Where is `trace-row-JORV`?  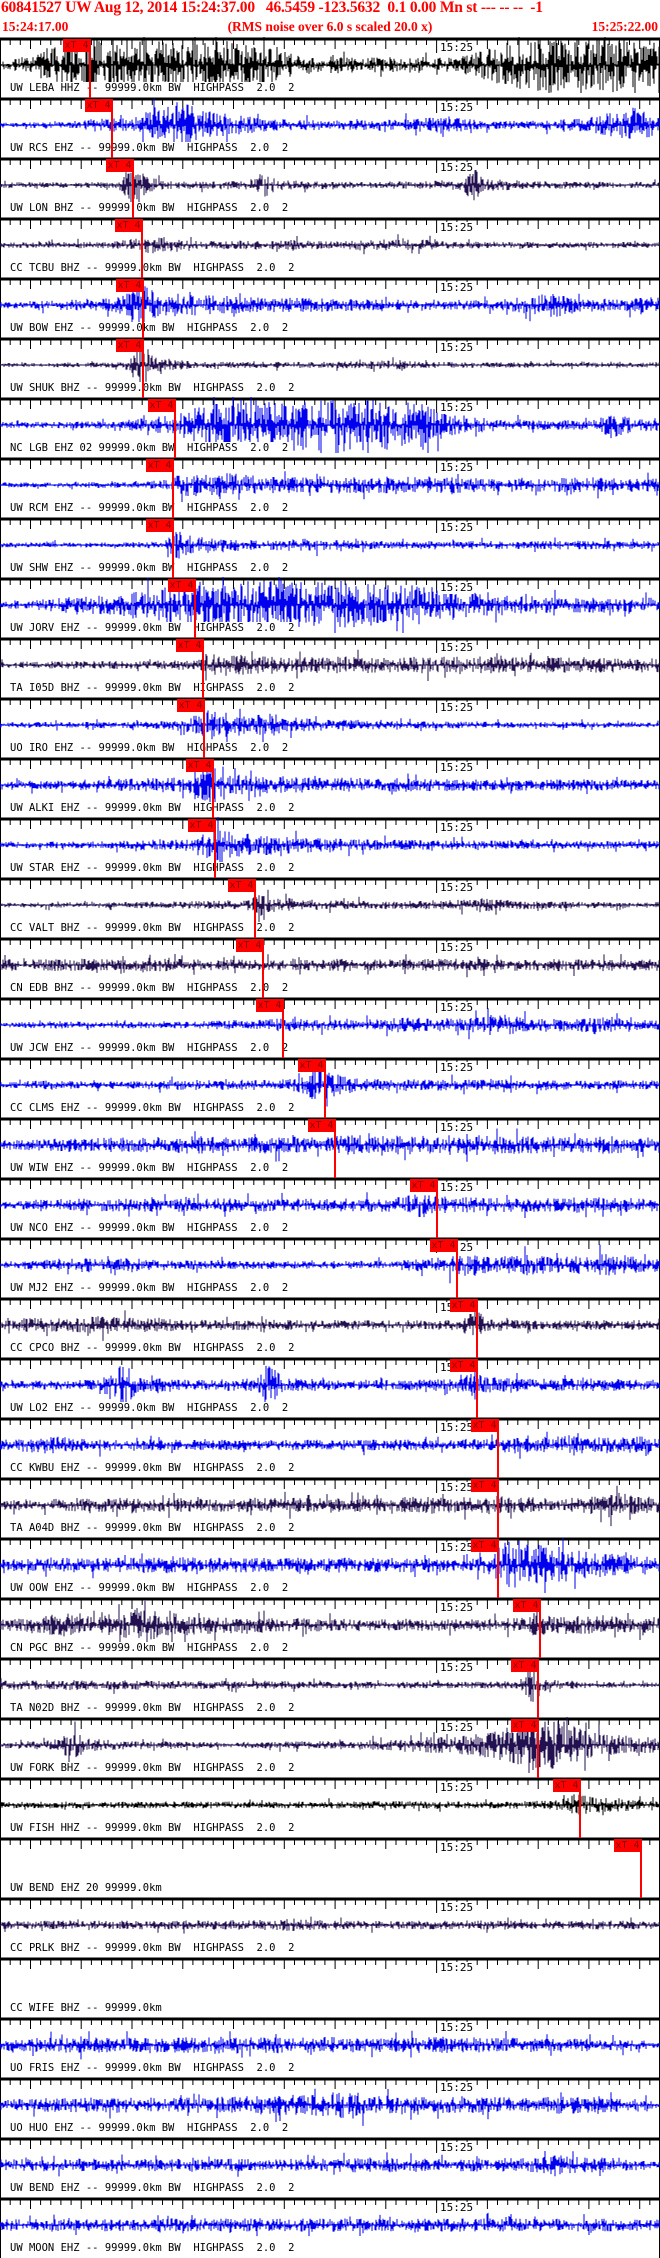 trace-row-JORV is located at coordinates (330, 608).